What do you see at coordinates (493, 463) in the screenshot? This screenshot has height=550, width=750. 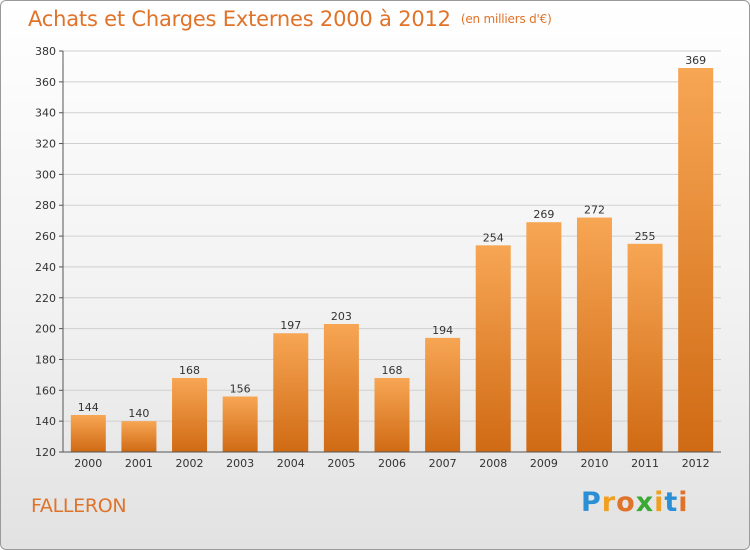 I see `x-tick-label: 2008` at bounding box center [493, 463].